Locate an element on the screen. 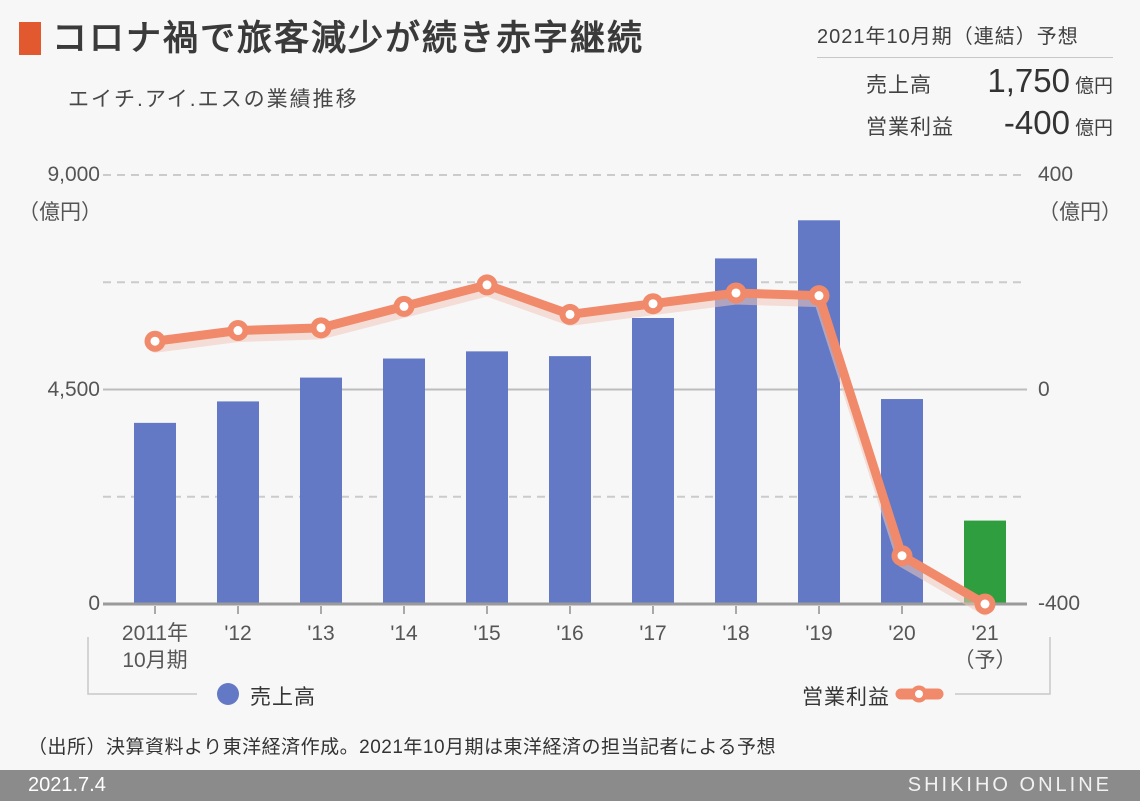 The height and width of the screenshot is (801, 1140). legend-bracket-left is located at coordinates (142, 666).